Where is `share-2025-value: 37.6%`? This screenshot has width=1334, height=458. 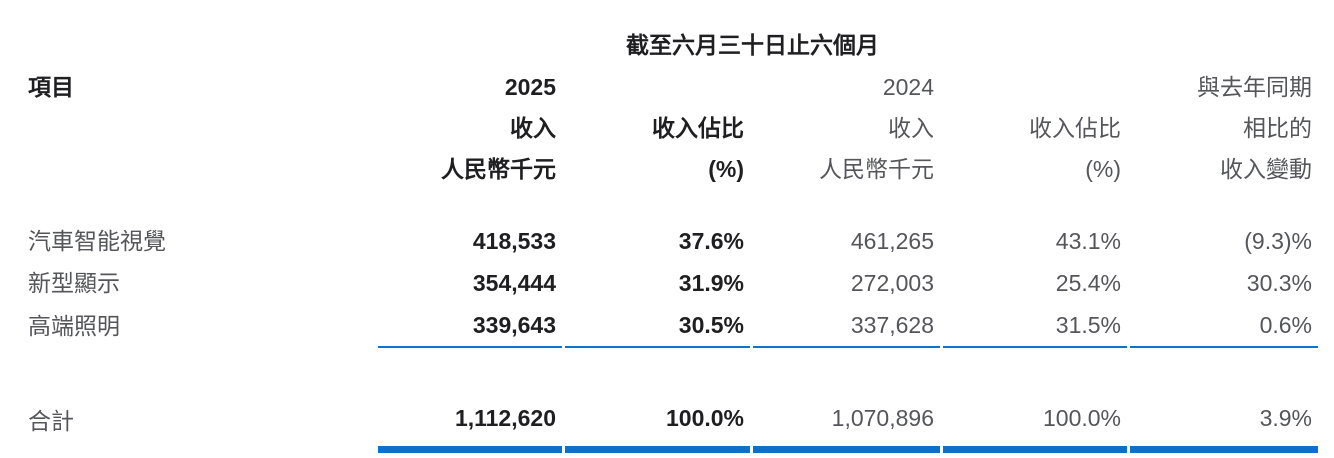 share-2025-value: 37.6% is located at coordinates (711, 240).